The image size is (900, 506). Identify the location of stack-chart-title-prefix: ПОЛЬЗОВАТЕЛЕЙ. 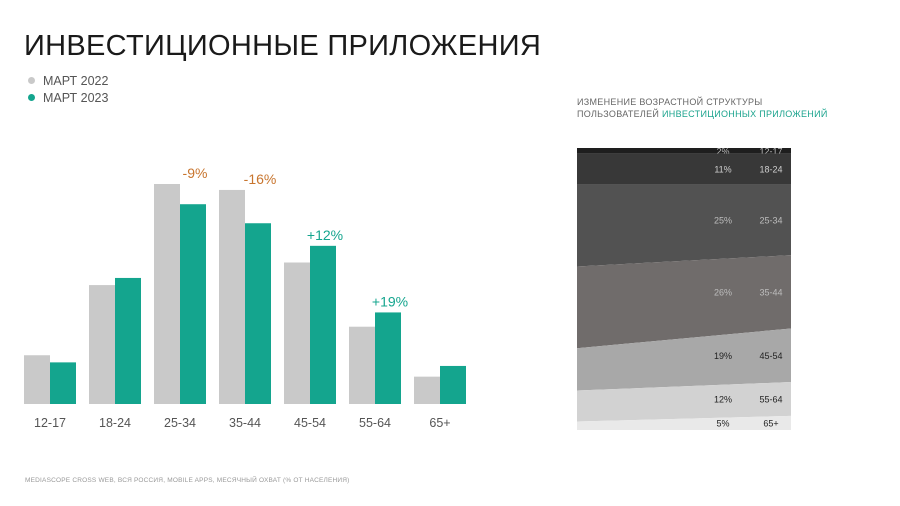
(619, 114).